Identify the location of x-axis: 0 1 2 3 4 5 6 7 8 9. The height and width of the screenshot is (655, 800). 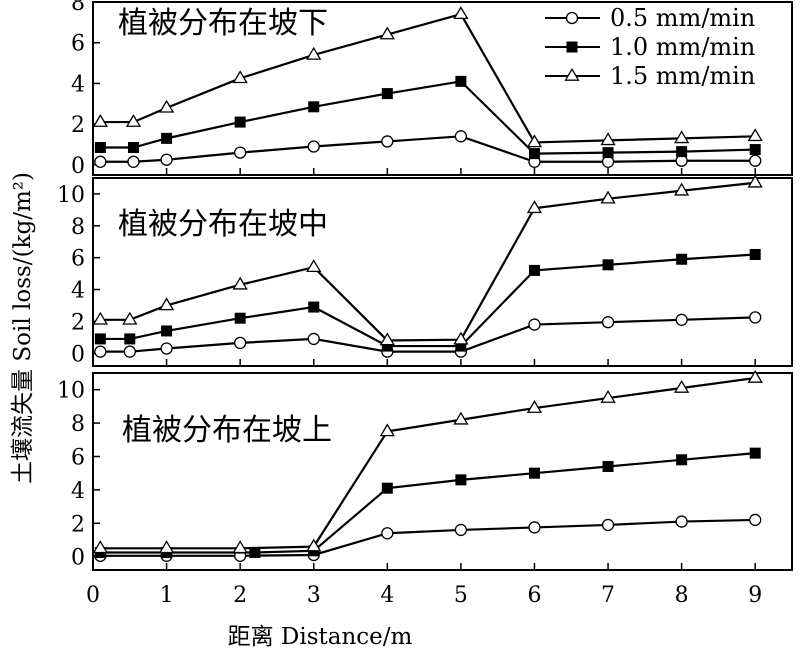
(424, 595).